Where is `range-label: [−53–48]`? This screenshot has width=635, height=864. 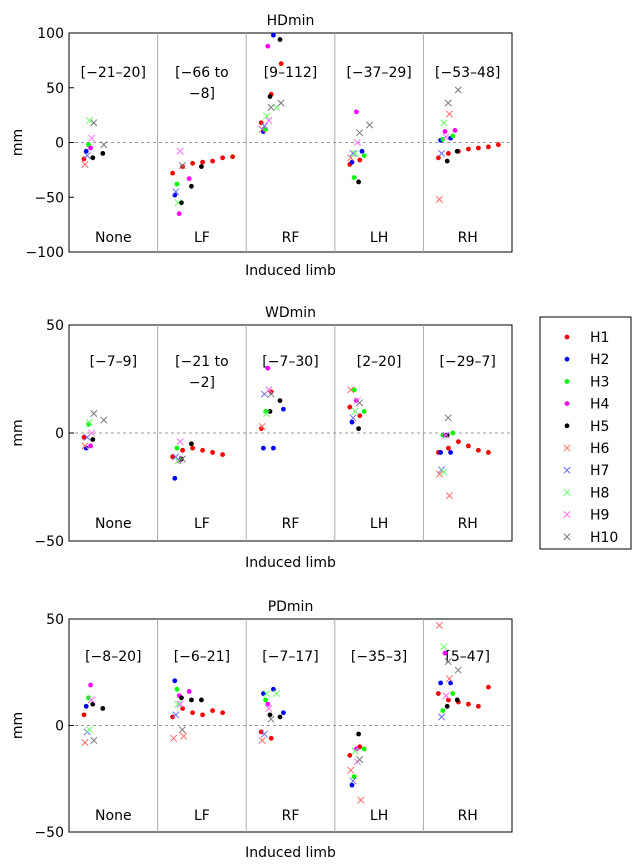
range-label: [−53–48] is located at coordinates (467, 73).